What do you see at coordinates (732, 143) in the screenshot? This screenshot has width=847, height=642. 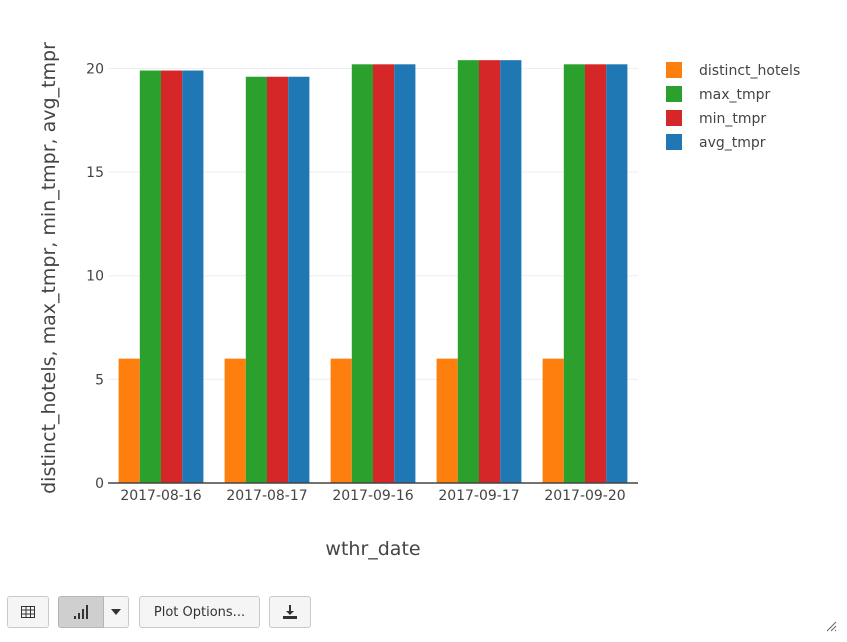 I see `legend-label-avg_tmpr: avg_tmpr` at bounding box center [732, 143].